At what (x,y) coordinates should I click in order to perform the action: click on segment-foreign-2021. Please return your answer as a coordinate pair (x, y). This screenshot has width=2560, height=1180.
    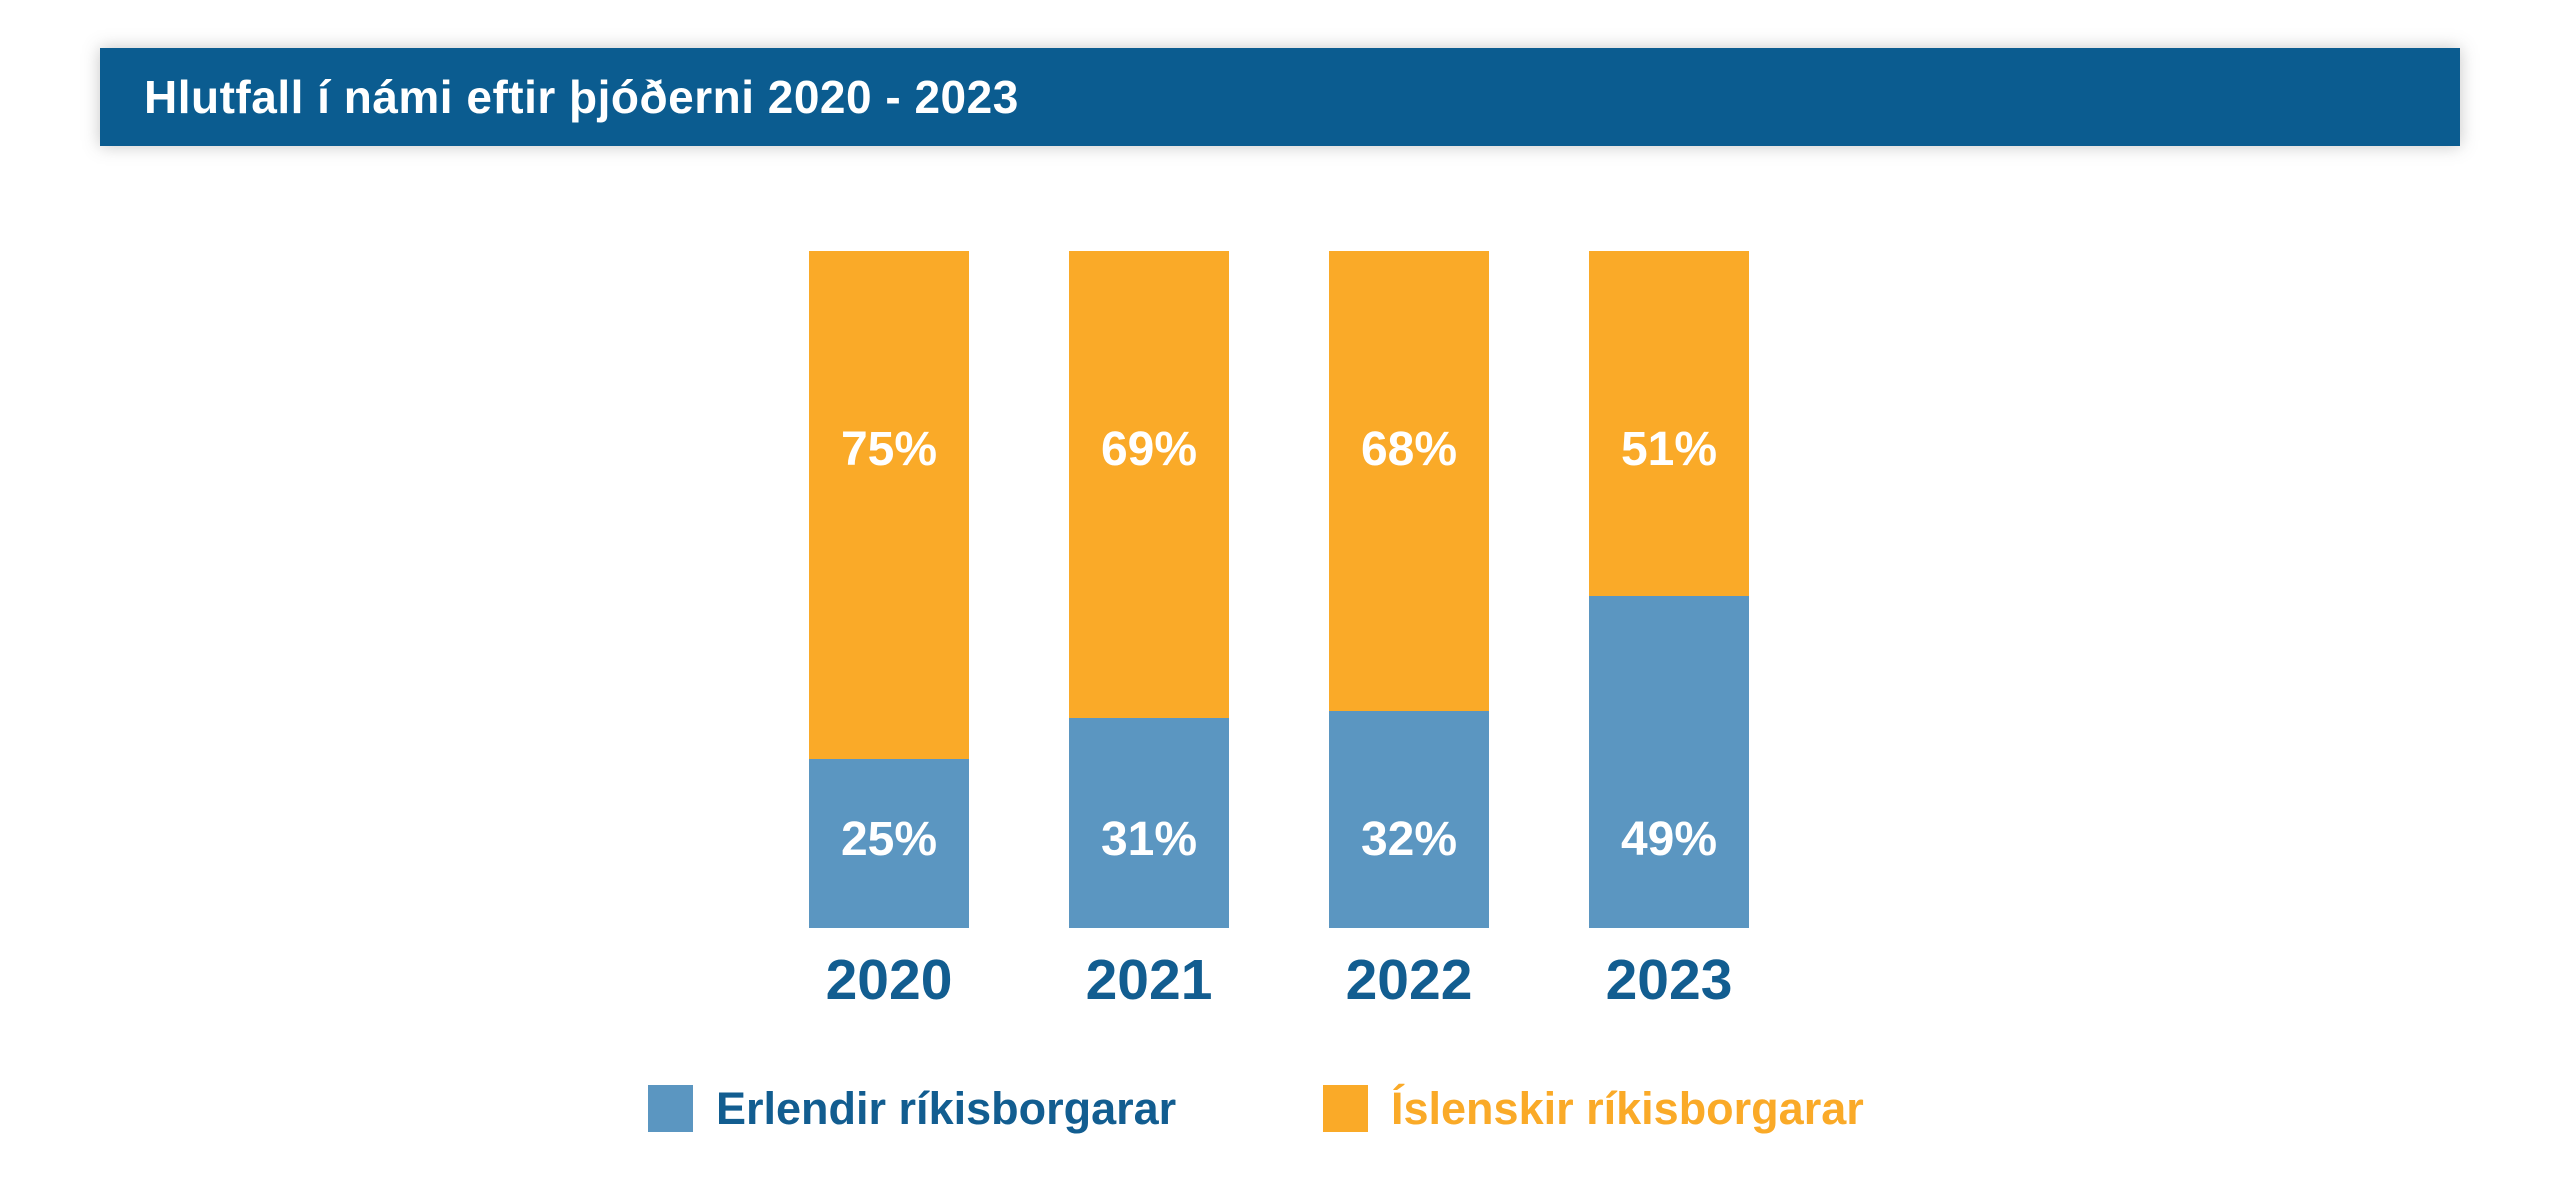
    Looking at the image, I should click on (1149, 823).